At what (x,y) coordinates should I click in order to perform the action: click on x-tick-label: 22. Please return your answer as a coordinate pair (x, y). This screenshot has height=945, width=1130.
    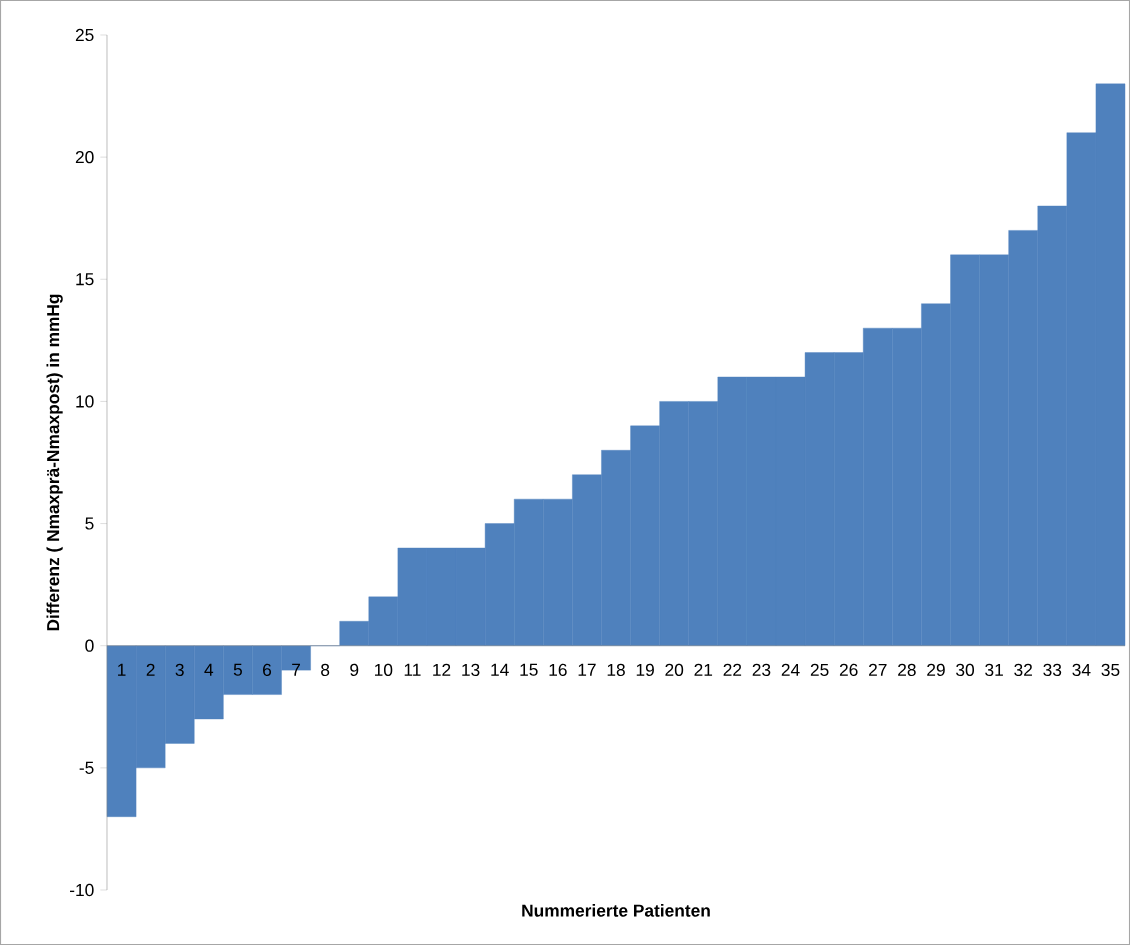
    Looking at the image, I should click on (732, 669).